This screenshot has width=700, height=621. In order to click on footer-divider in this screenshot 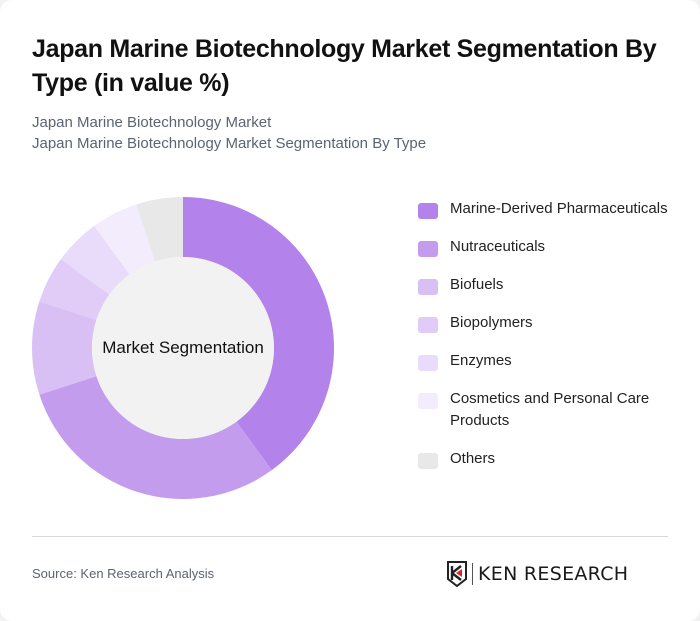, I will do `click(350, 536)`.